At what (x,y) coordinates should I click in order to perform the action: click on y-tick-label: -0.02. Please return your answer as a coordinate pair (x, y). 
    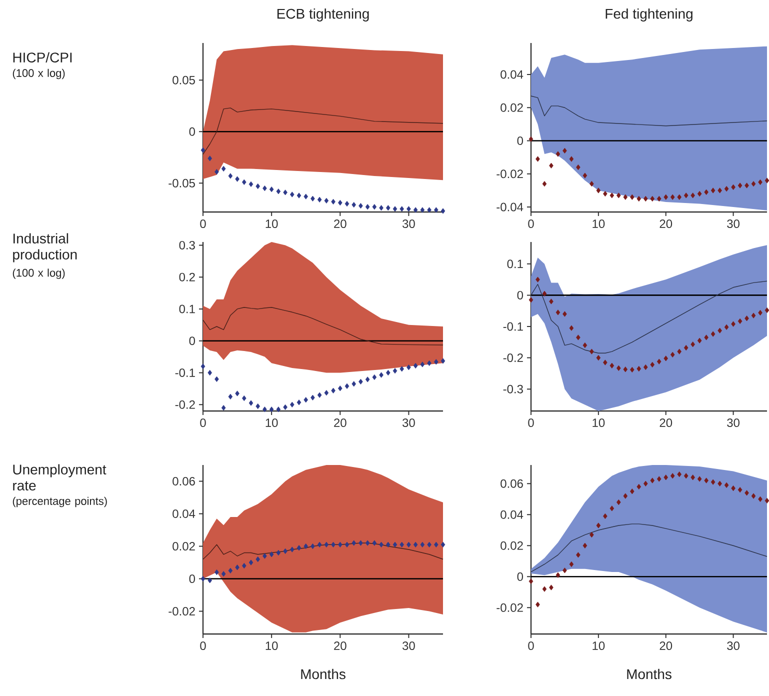
    Looking at the image, I should click on (509, 174).